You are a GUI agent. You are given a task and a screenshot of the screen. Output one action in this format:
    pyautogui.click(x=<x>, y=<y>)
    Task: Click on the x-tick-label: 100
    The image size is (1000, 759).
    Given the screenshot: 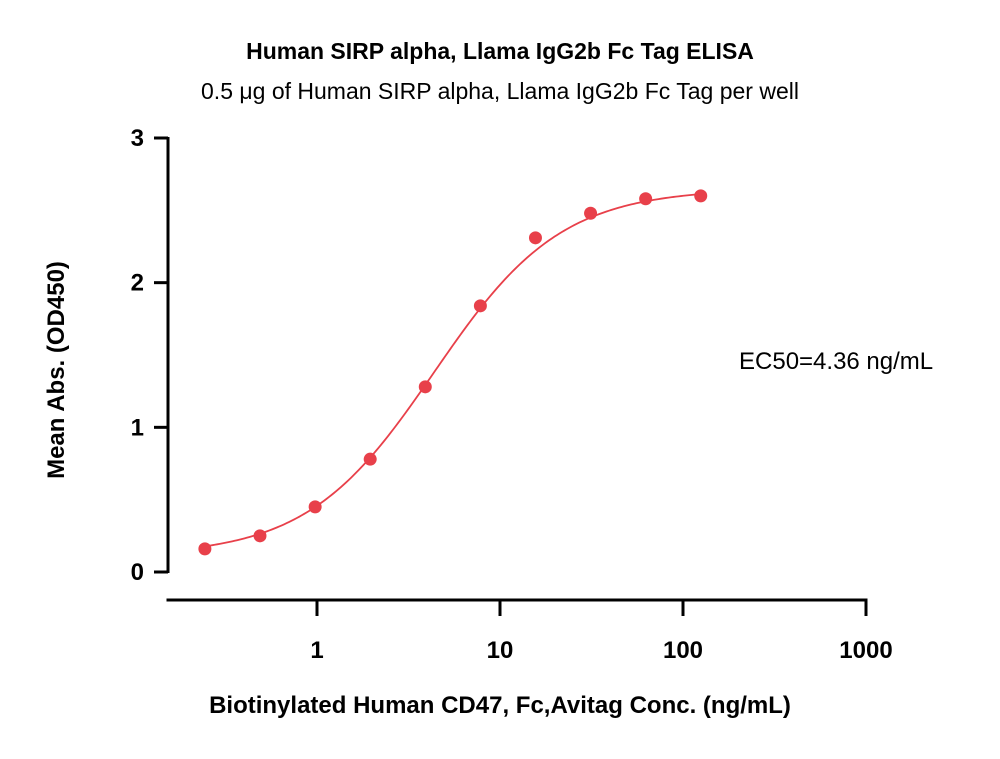 What is the action you would take?
    pyautogui.click(x=683, y=650)
    